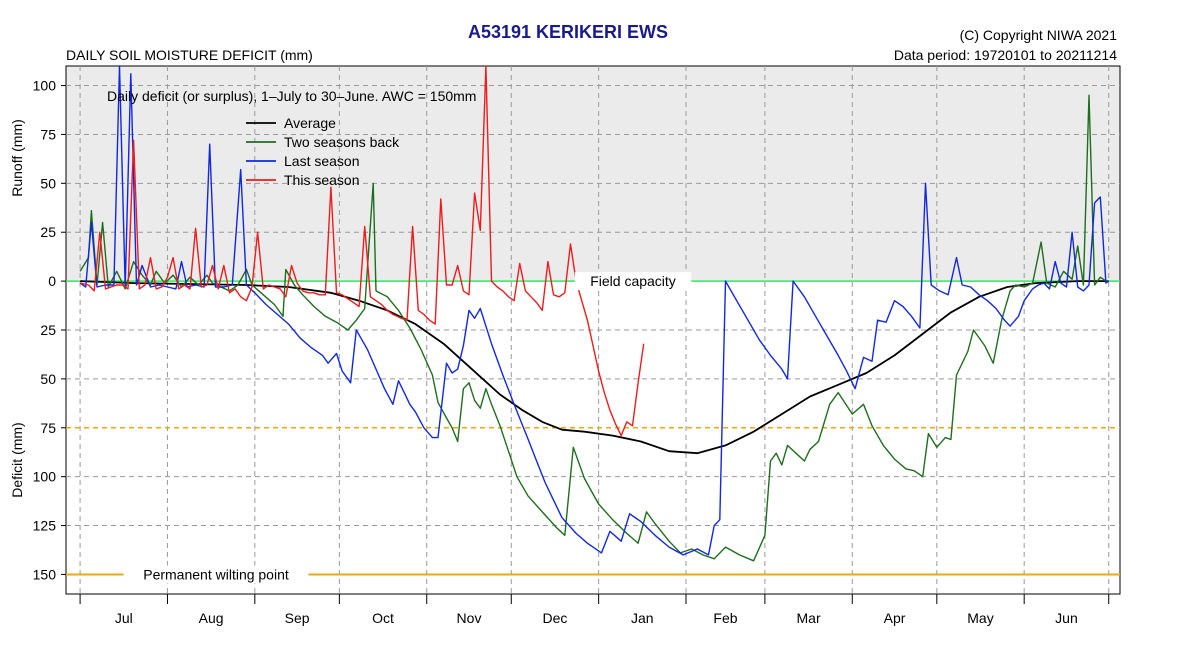 Image resolution: width=1200 pixels, height=665 pixels. Describe the element at coordinates (809, 618) in the screenshot. I see `x-month-label: Mar` at that location.